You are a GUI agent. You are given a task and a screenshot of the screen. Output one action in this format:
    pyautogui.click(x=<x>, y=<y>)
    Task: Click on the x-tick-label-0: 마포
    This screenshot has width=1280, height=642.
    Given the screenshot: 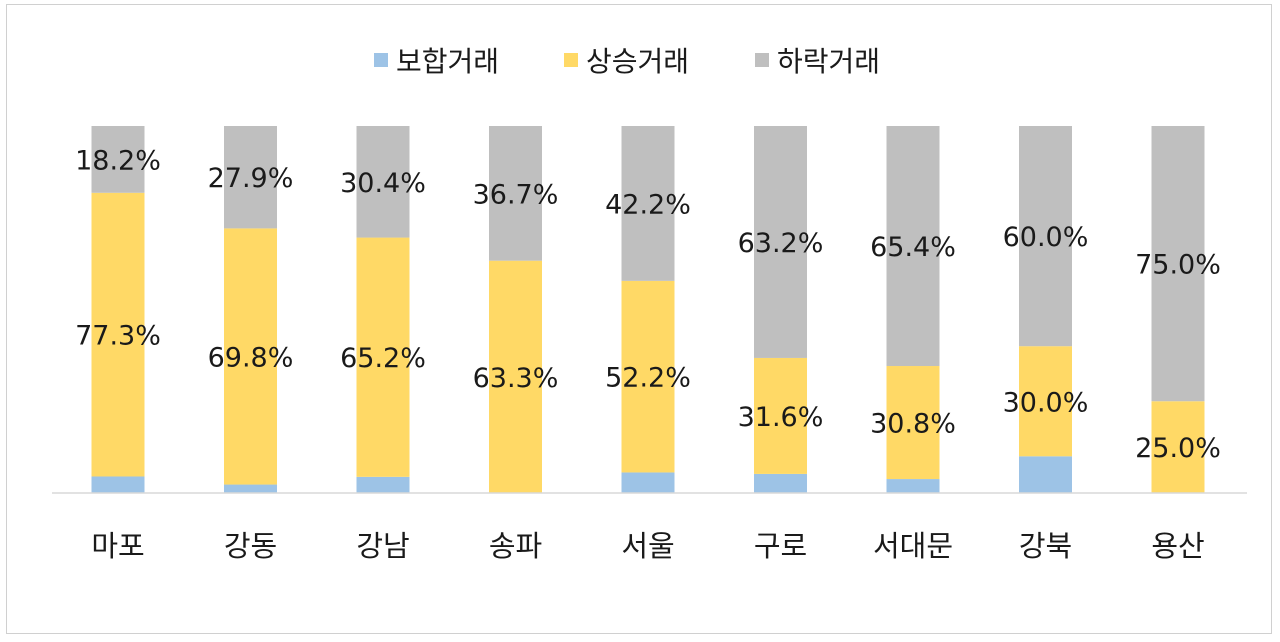 What is the action you would take?
    pyautogui.click(x=117, y=546)
    